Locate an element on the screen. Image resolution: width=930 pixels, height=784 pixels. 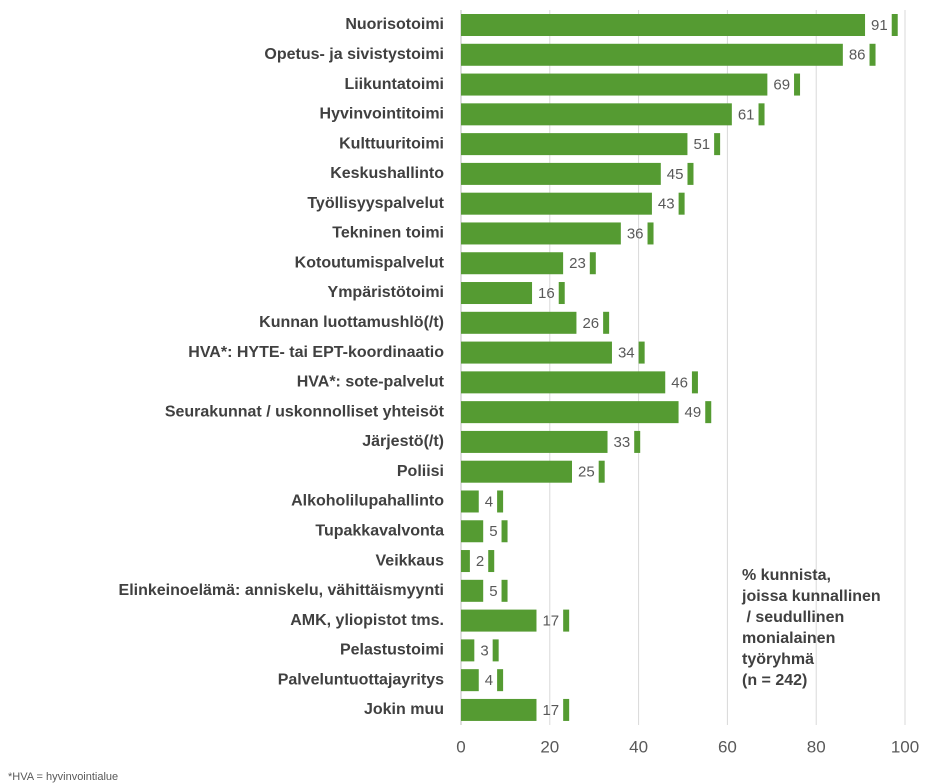
y-tick-label: Työllisyyspalvelut is located at coordinates (375, 203).